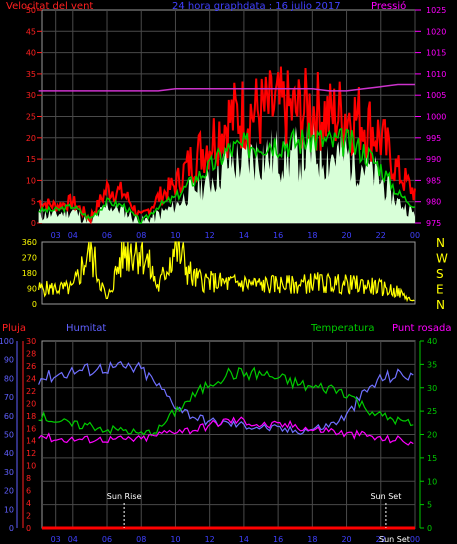  I want to click on temp-x-tick-label: 20, so click(346, 539).